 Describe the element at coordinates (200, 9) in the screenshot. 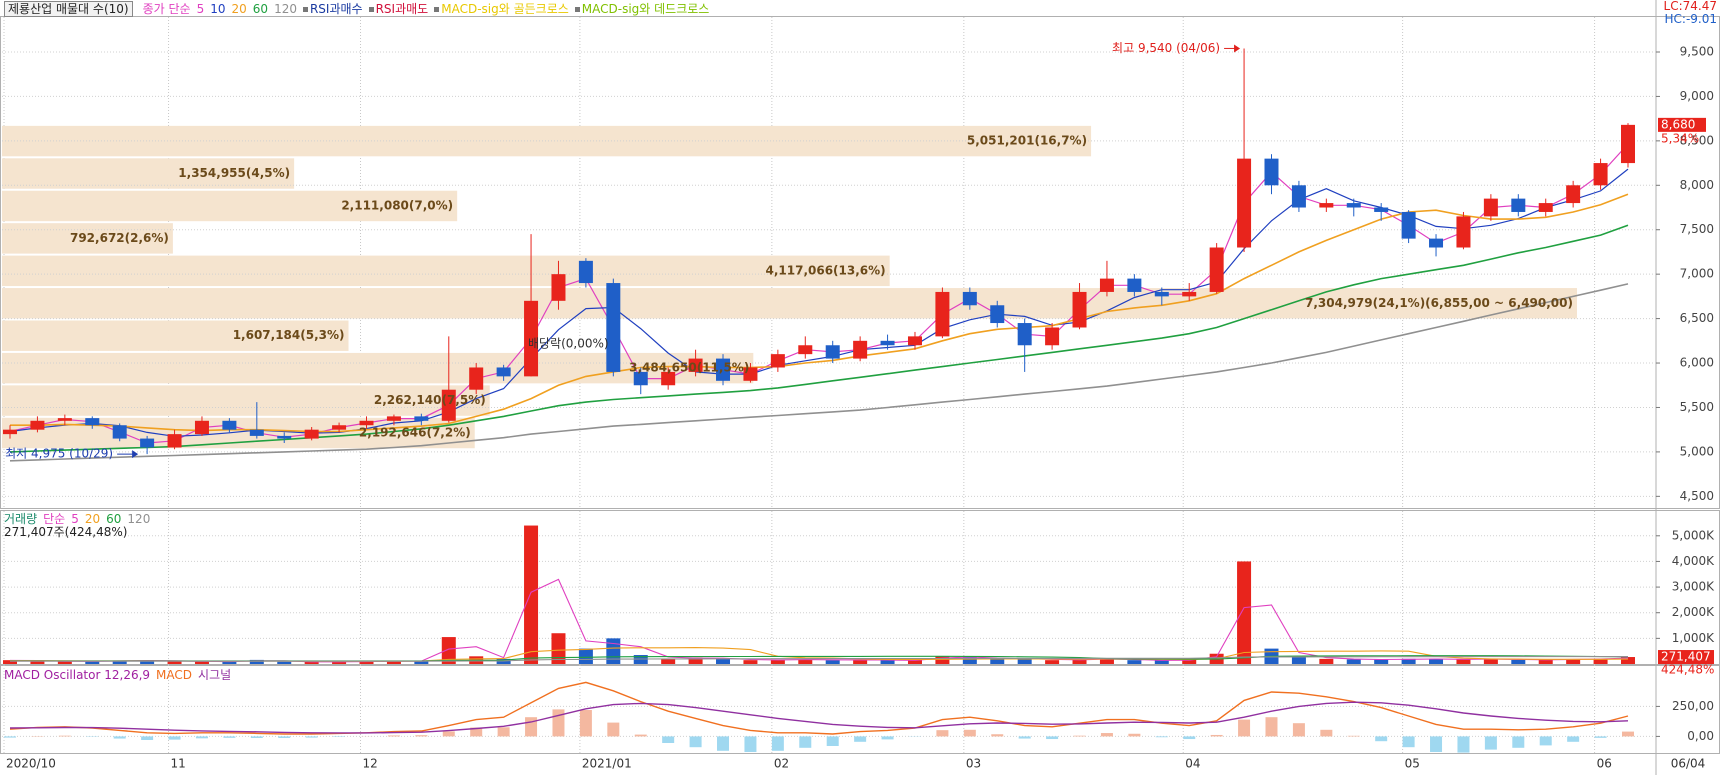

I see `legend-entry: 5` at that location.